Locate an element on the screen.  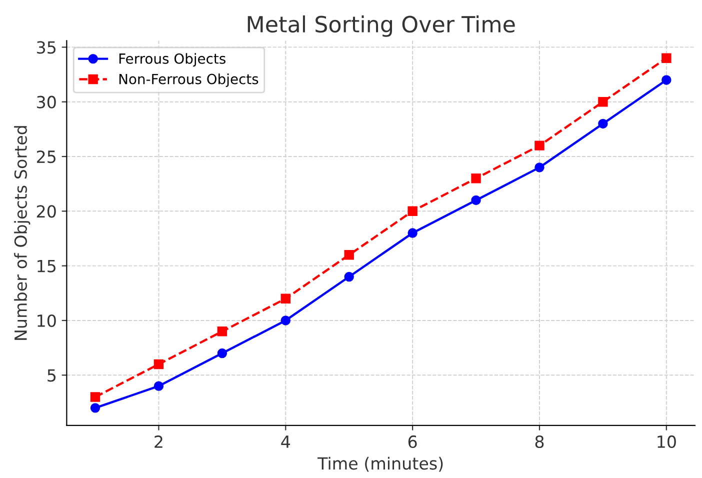
y-tick-label: 35 is located at coordinates (46, 47).